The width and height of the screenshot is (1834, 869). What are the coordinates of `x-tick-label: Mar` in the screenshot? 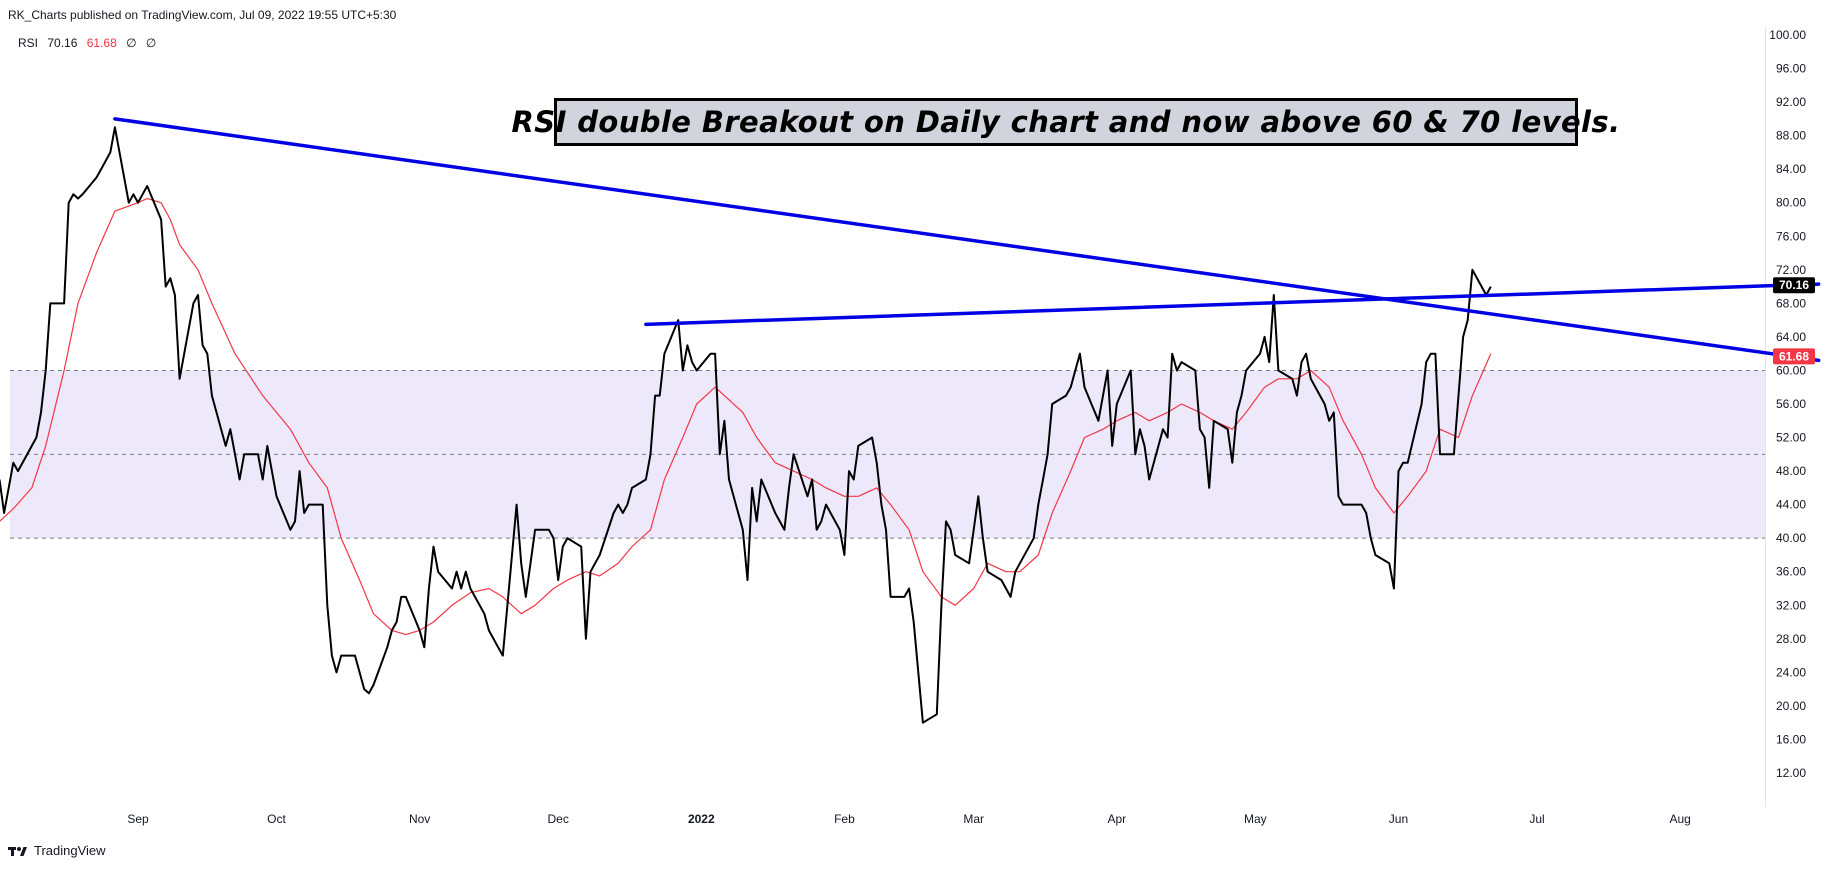 It's located at (973, 819).